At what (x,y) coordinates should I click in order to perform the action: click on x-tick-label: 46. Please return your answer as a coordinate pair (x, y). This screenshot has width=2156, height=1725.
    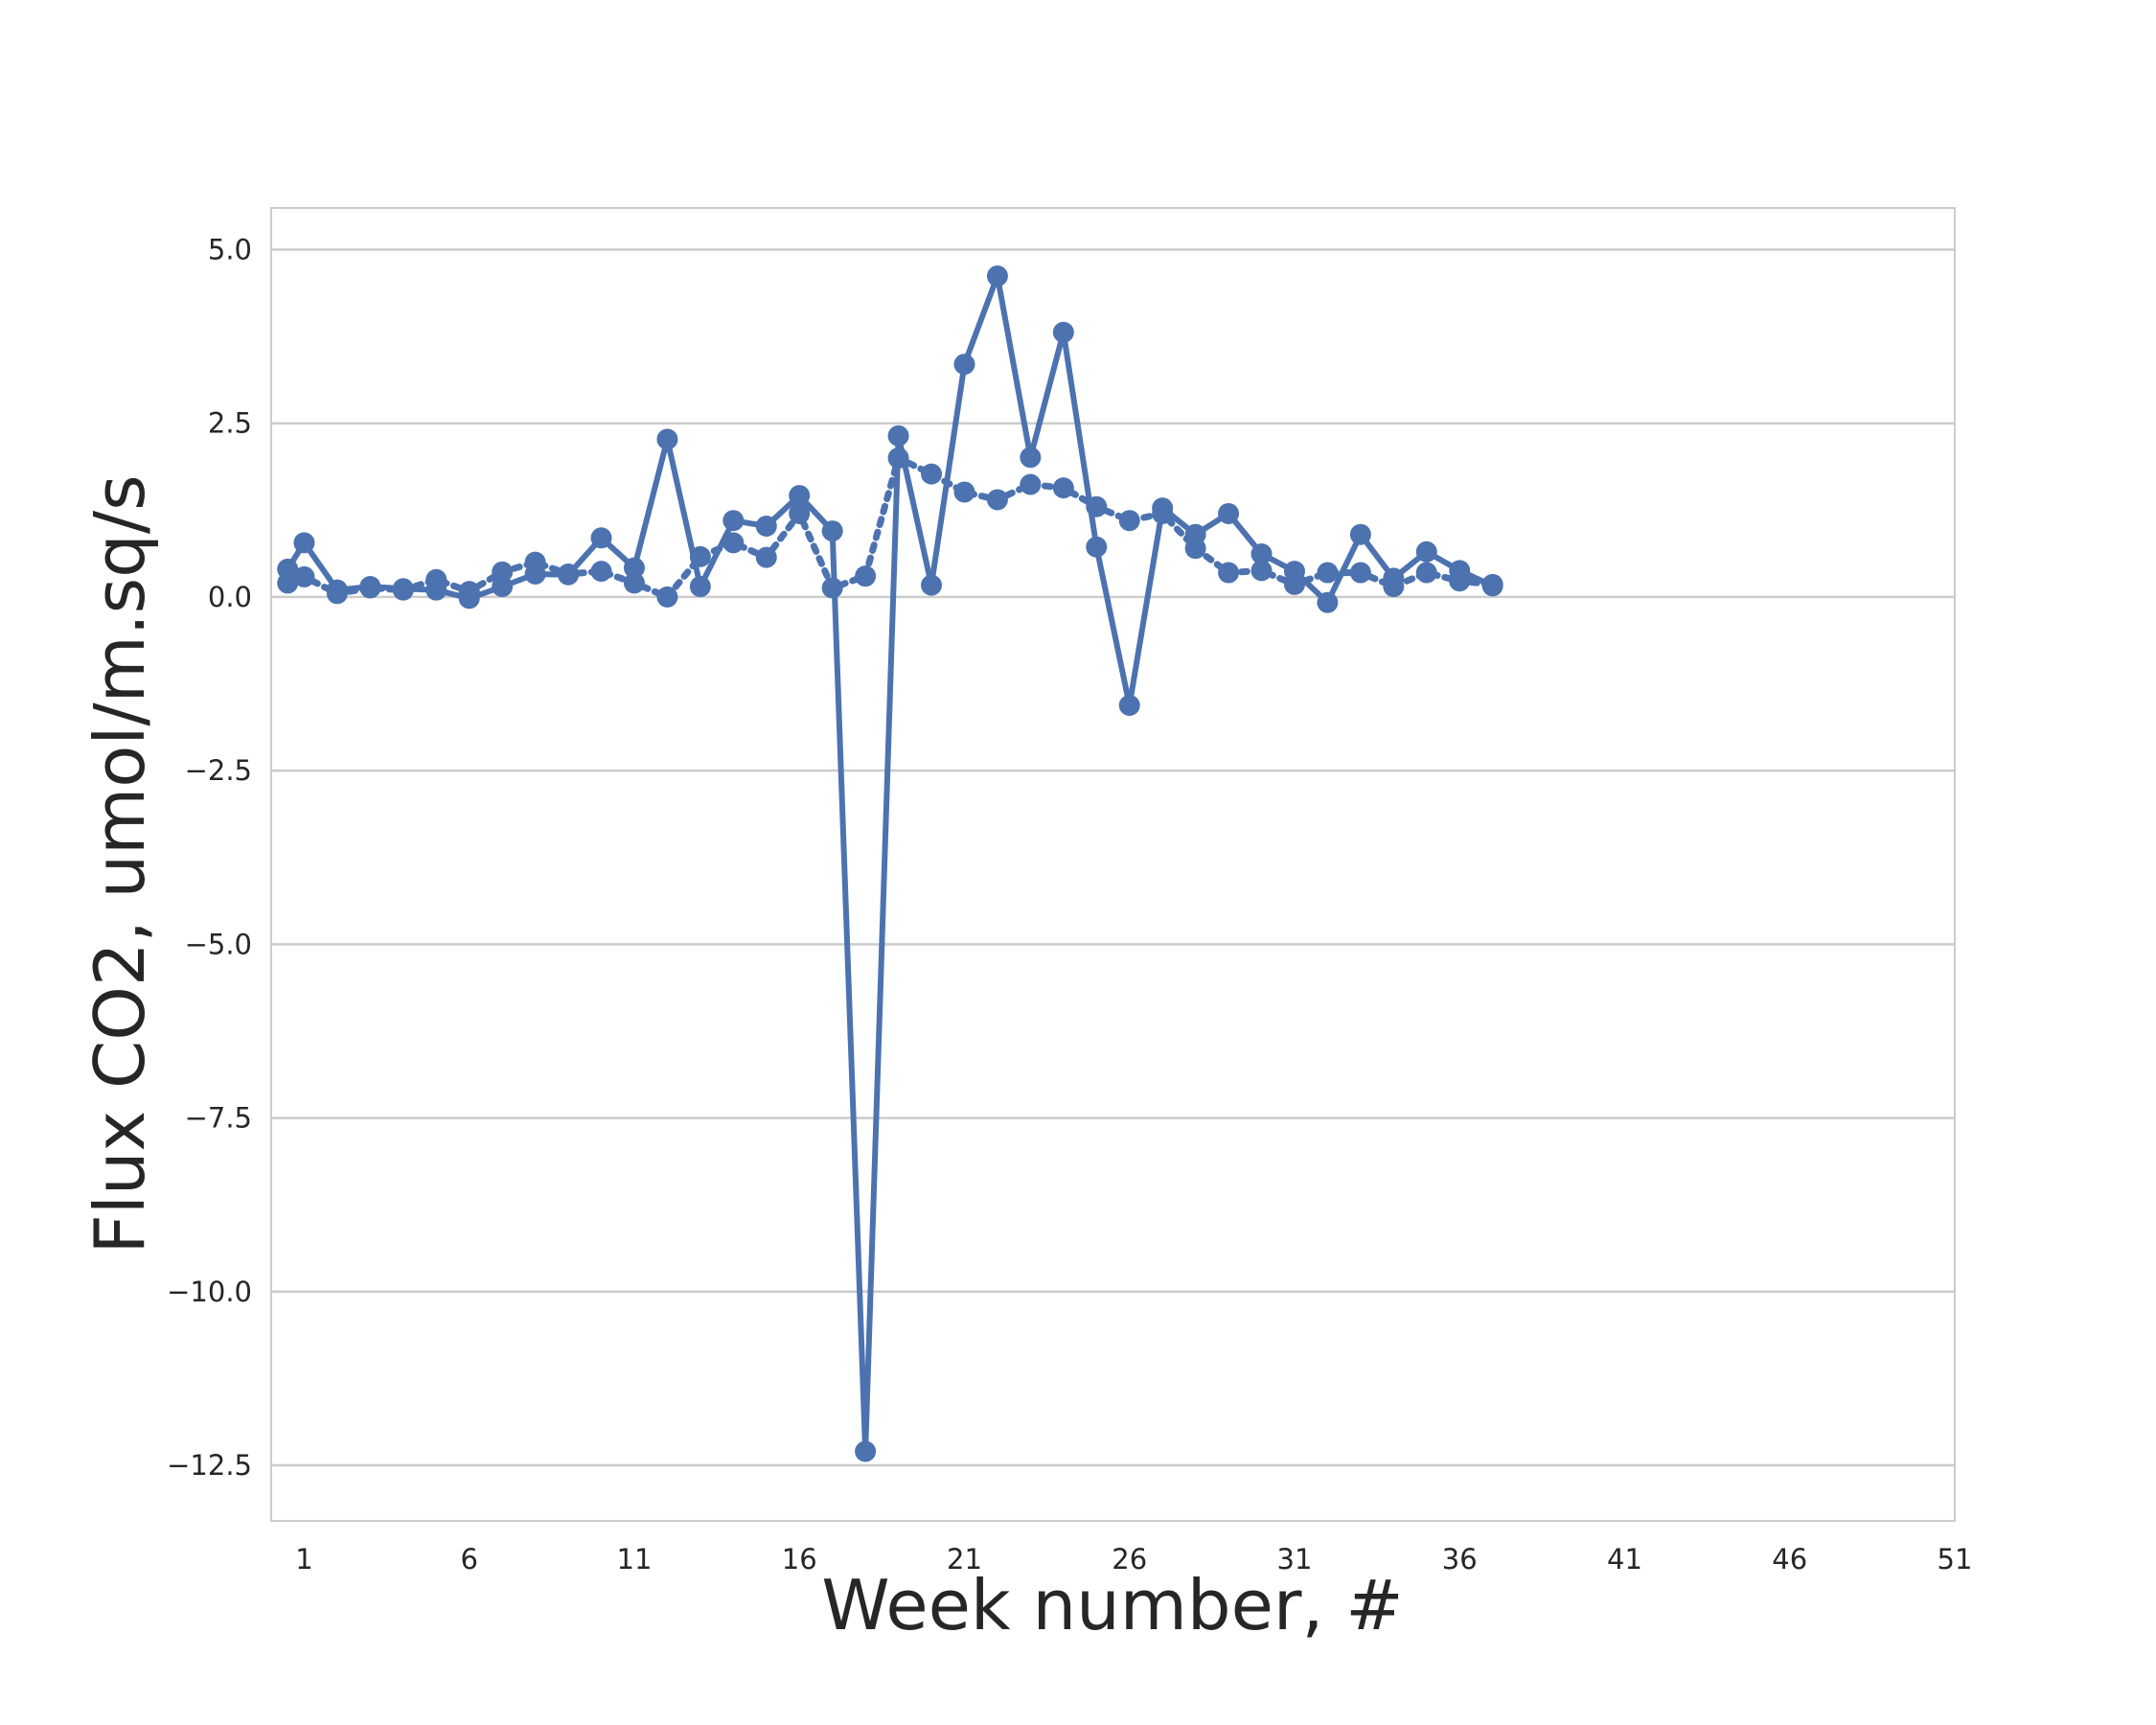
    Looking at the image, I should click on (1789, 1559).